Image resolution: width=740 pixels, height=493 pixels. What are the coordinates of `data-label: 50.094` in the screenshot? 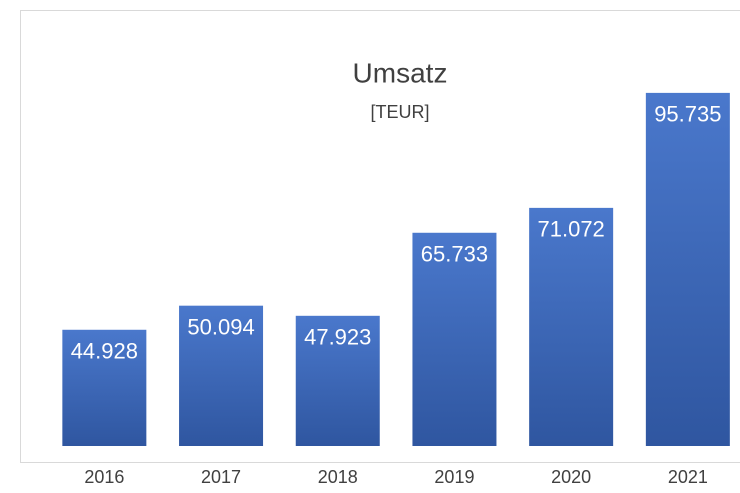 It's located at (220, 326).